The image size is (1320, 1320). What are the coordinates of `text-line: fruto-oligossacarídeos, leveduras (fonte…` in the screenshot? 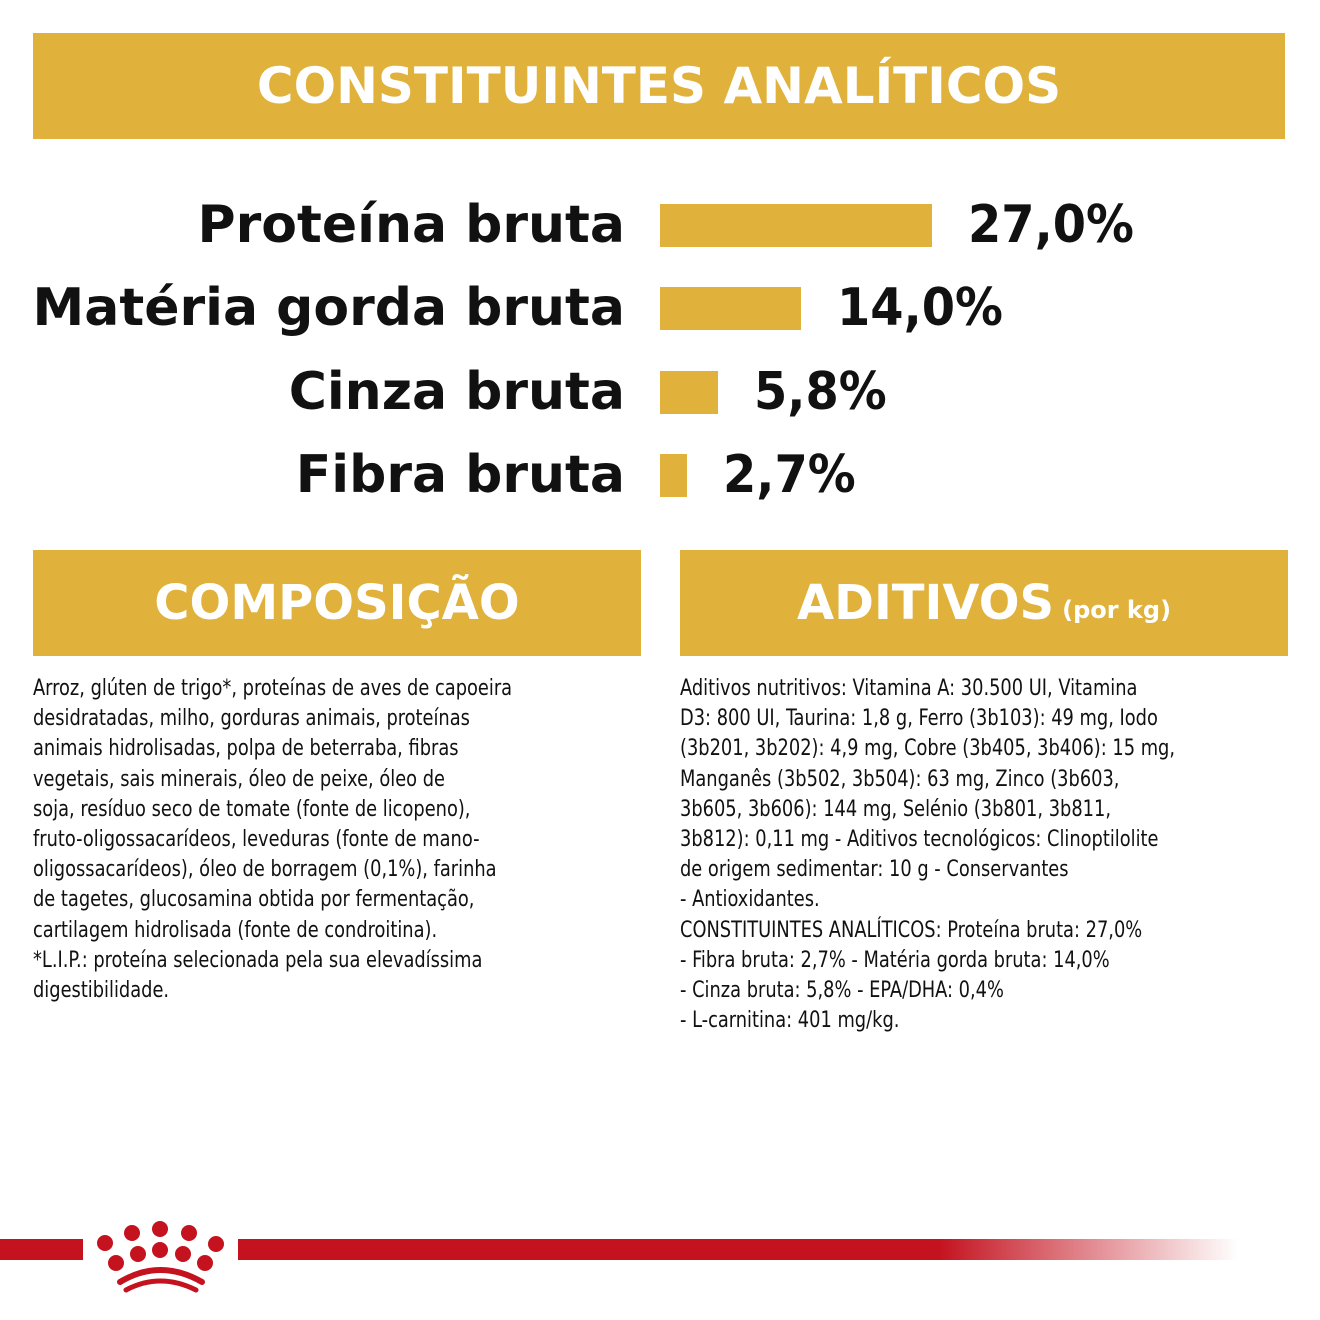 It's located at (256, 840).